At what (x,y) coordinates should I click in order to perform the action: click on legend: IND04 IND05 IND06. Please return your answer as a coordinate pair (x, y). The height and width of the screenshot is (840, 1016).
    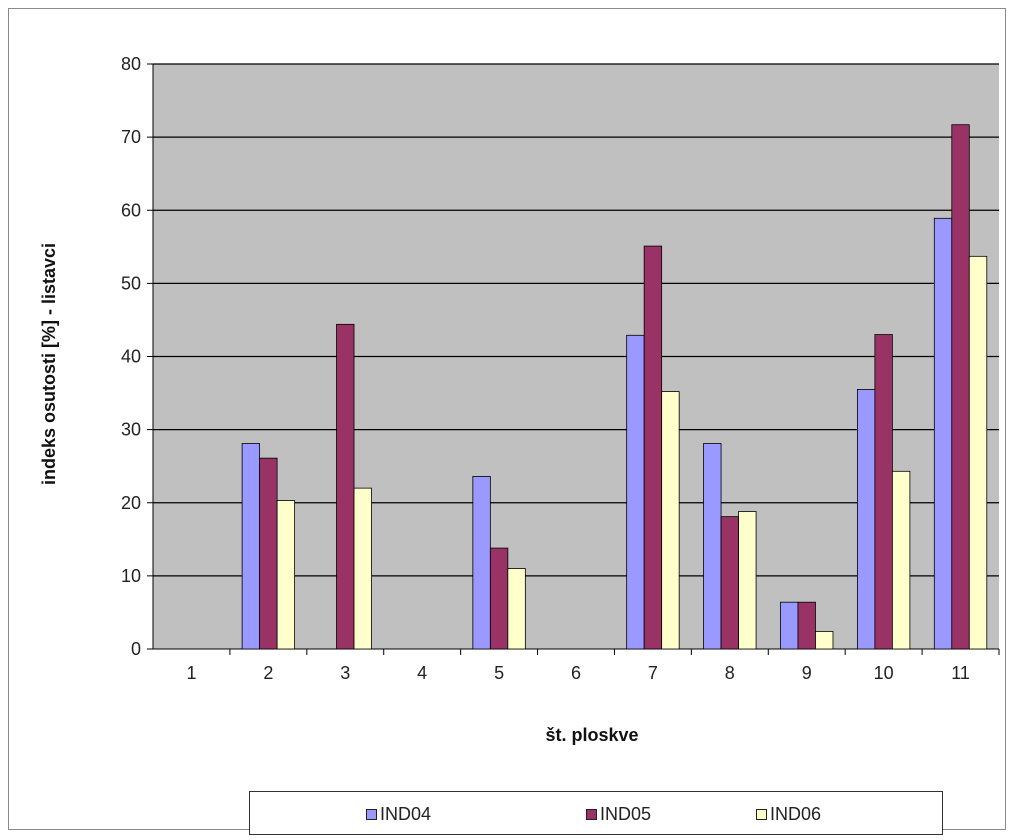
    Looking at the image, I should click on (596, 813).